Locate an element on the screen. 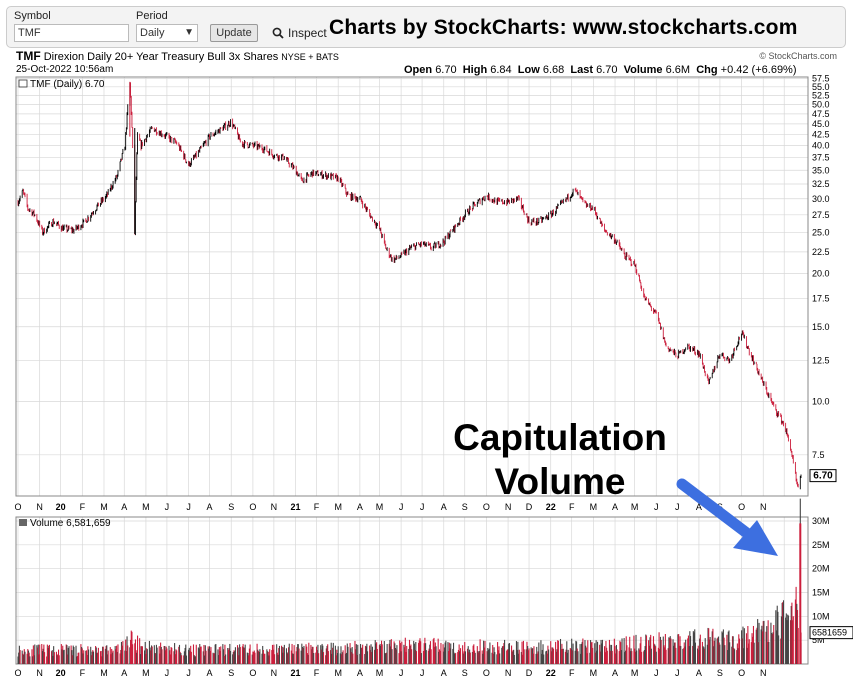  quote-value: 6.68 is located at coordinates (553, 70).